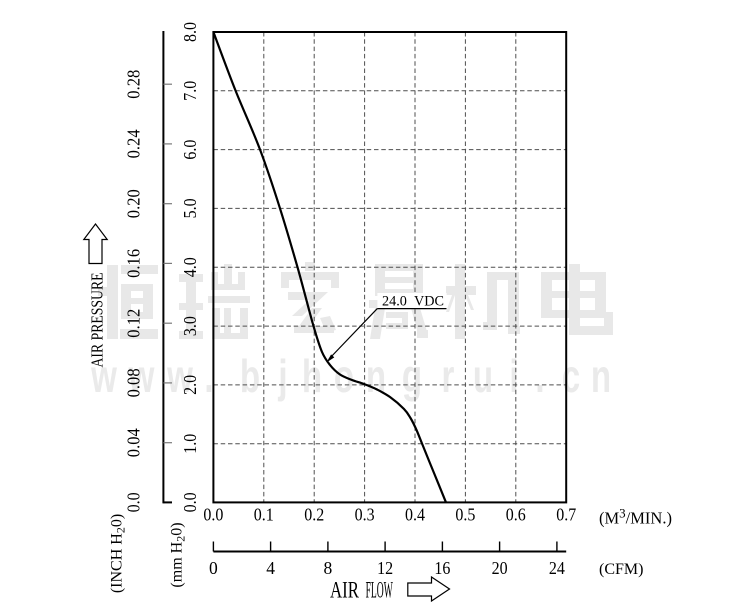 The width and height of the screenshot is (750, 604). I want to click on svg-text: 4.0, so click(190, 267).